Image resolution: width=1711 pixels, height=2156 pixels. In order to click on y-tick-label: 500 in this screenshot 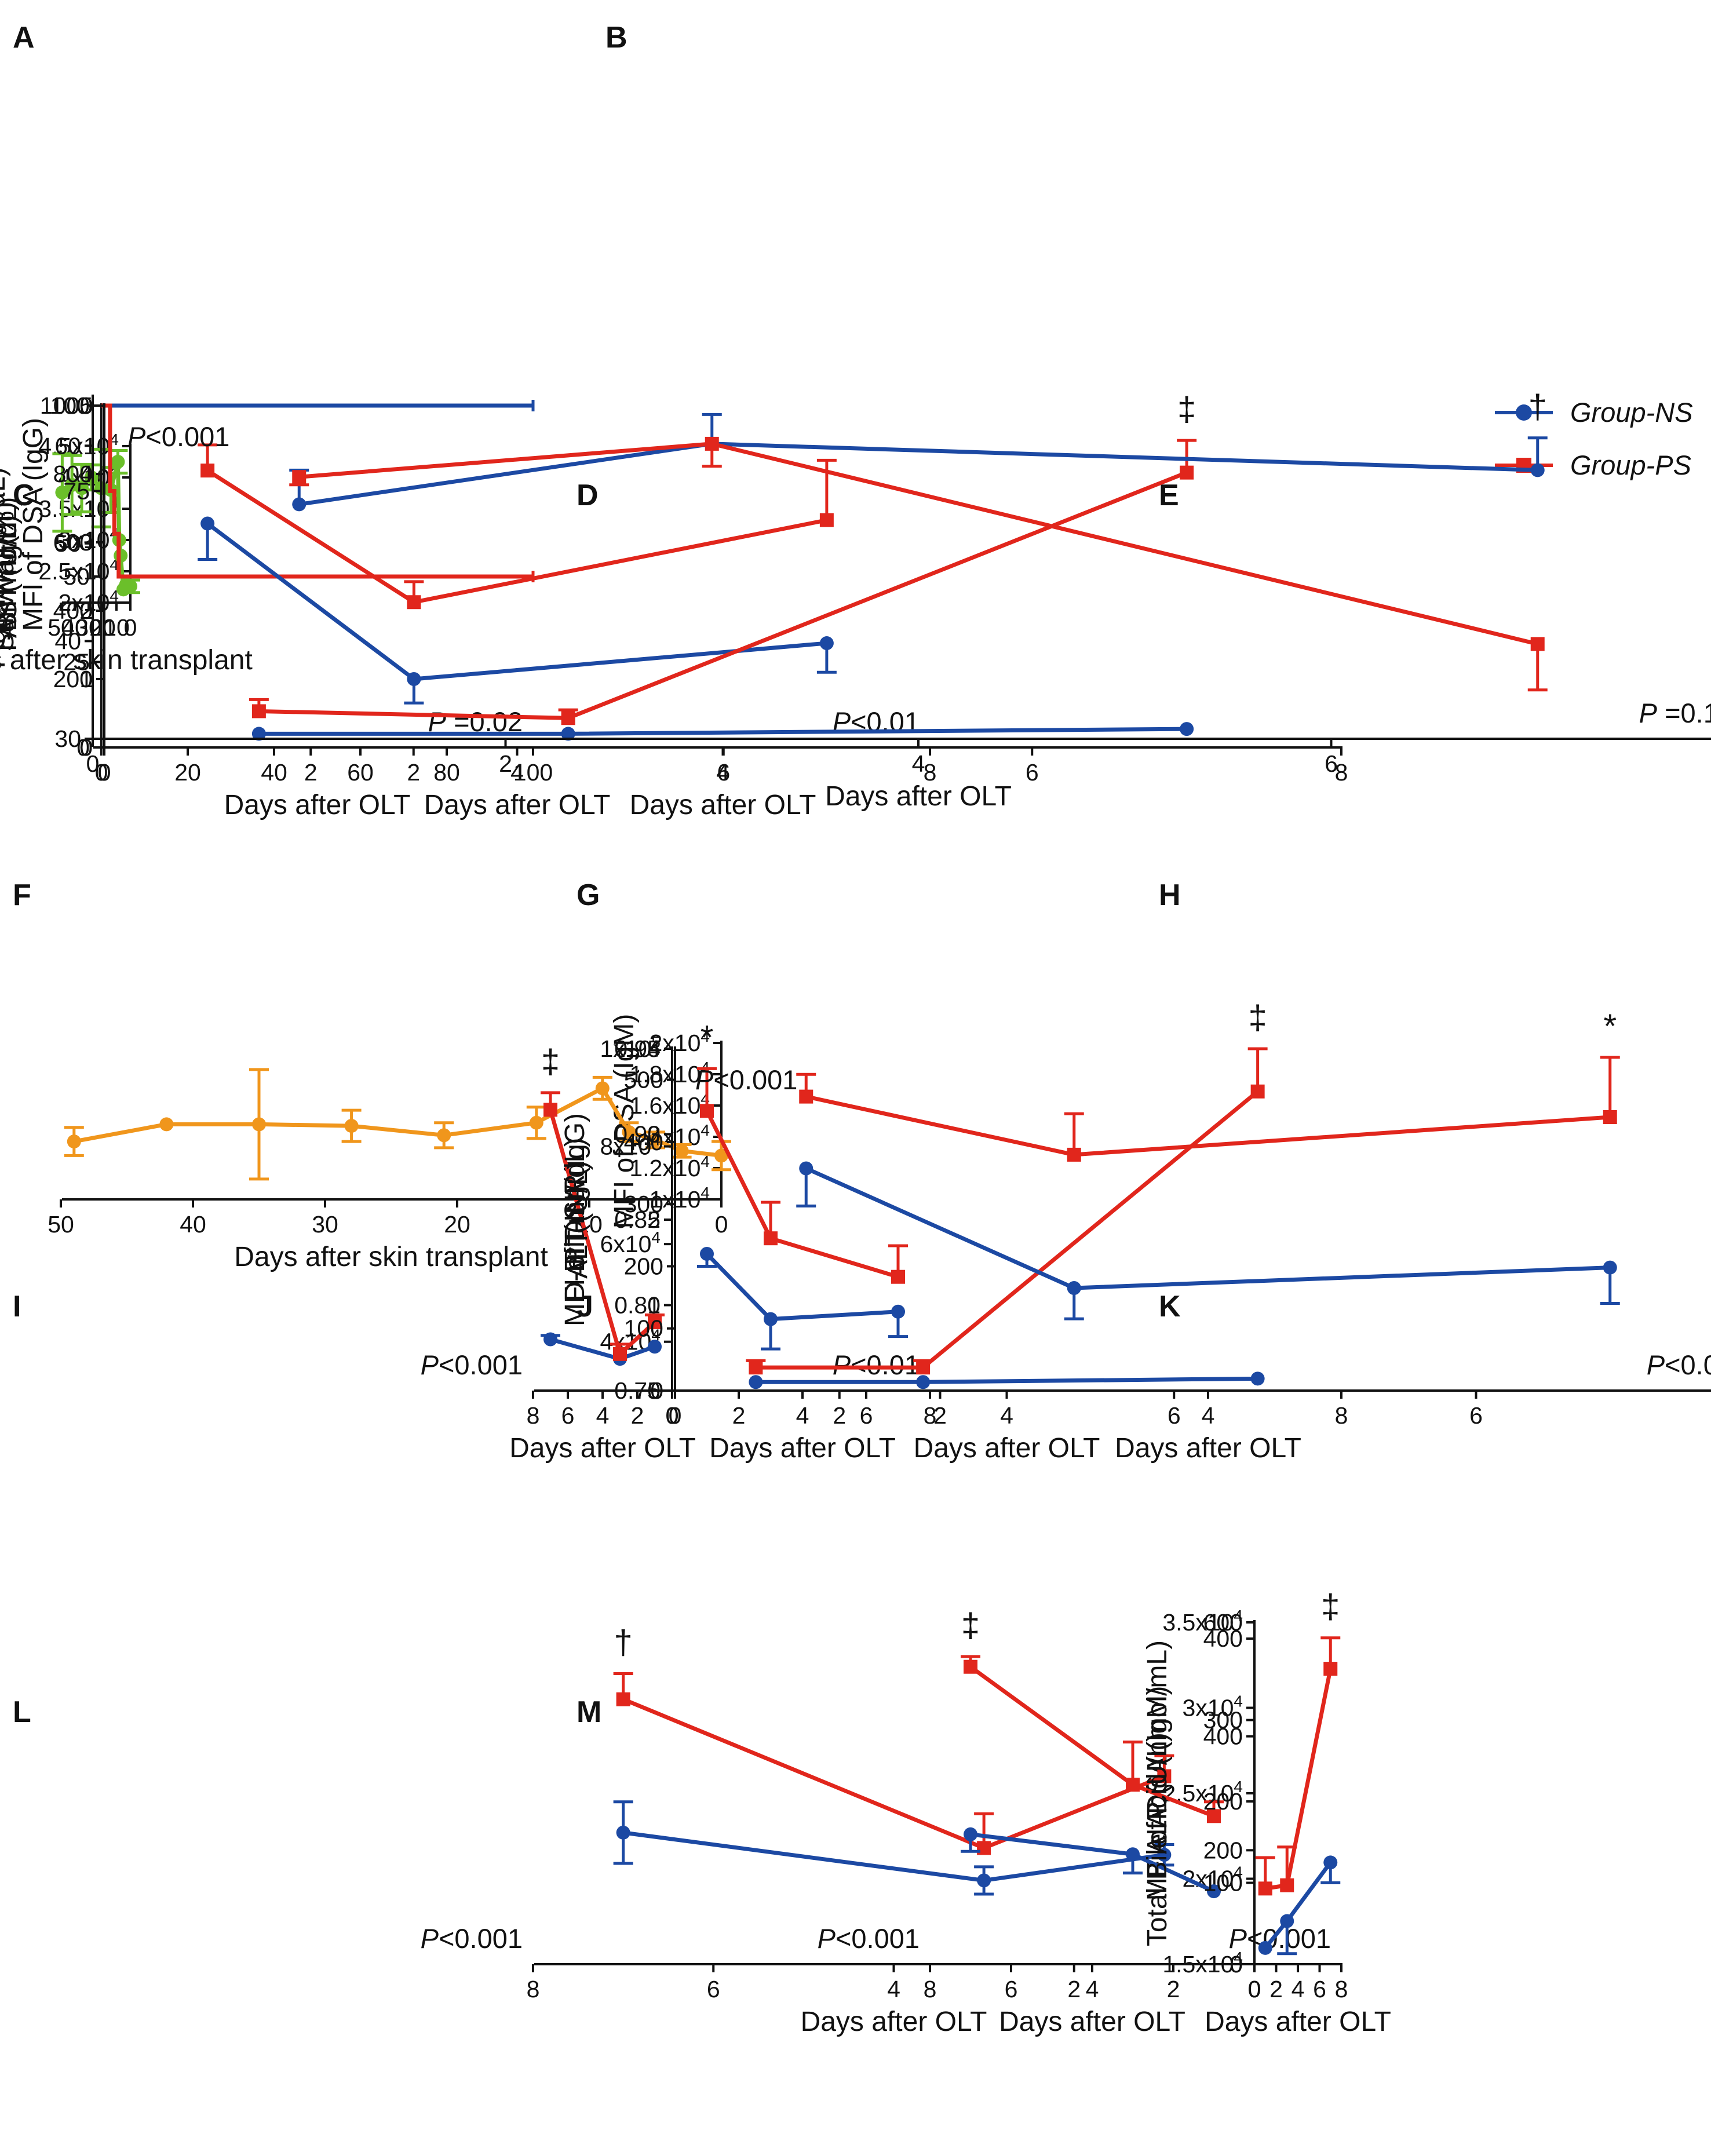, I will do `click(643, 1080)`.